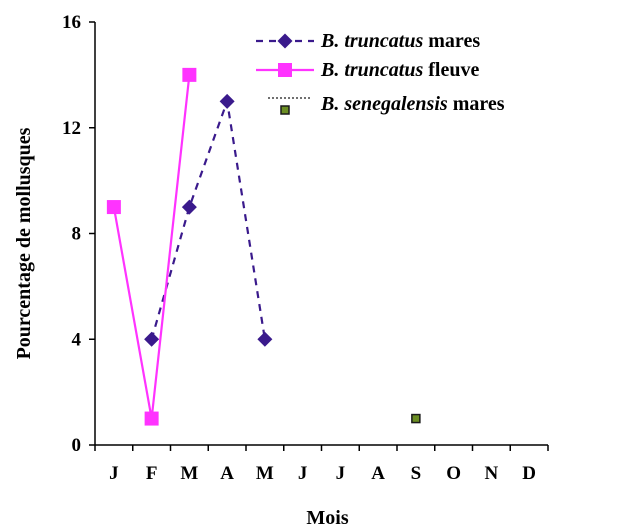 The image size is (620, 530). I want to click on y-tick-label-0: 0, so click(77, 445).